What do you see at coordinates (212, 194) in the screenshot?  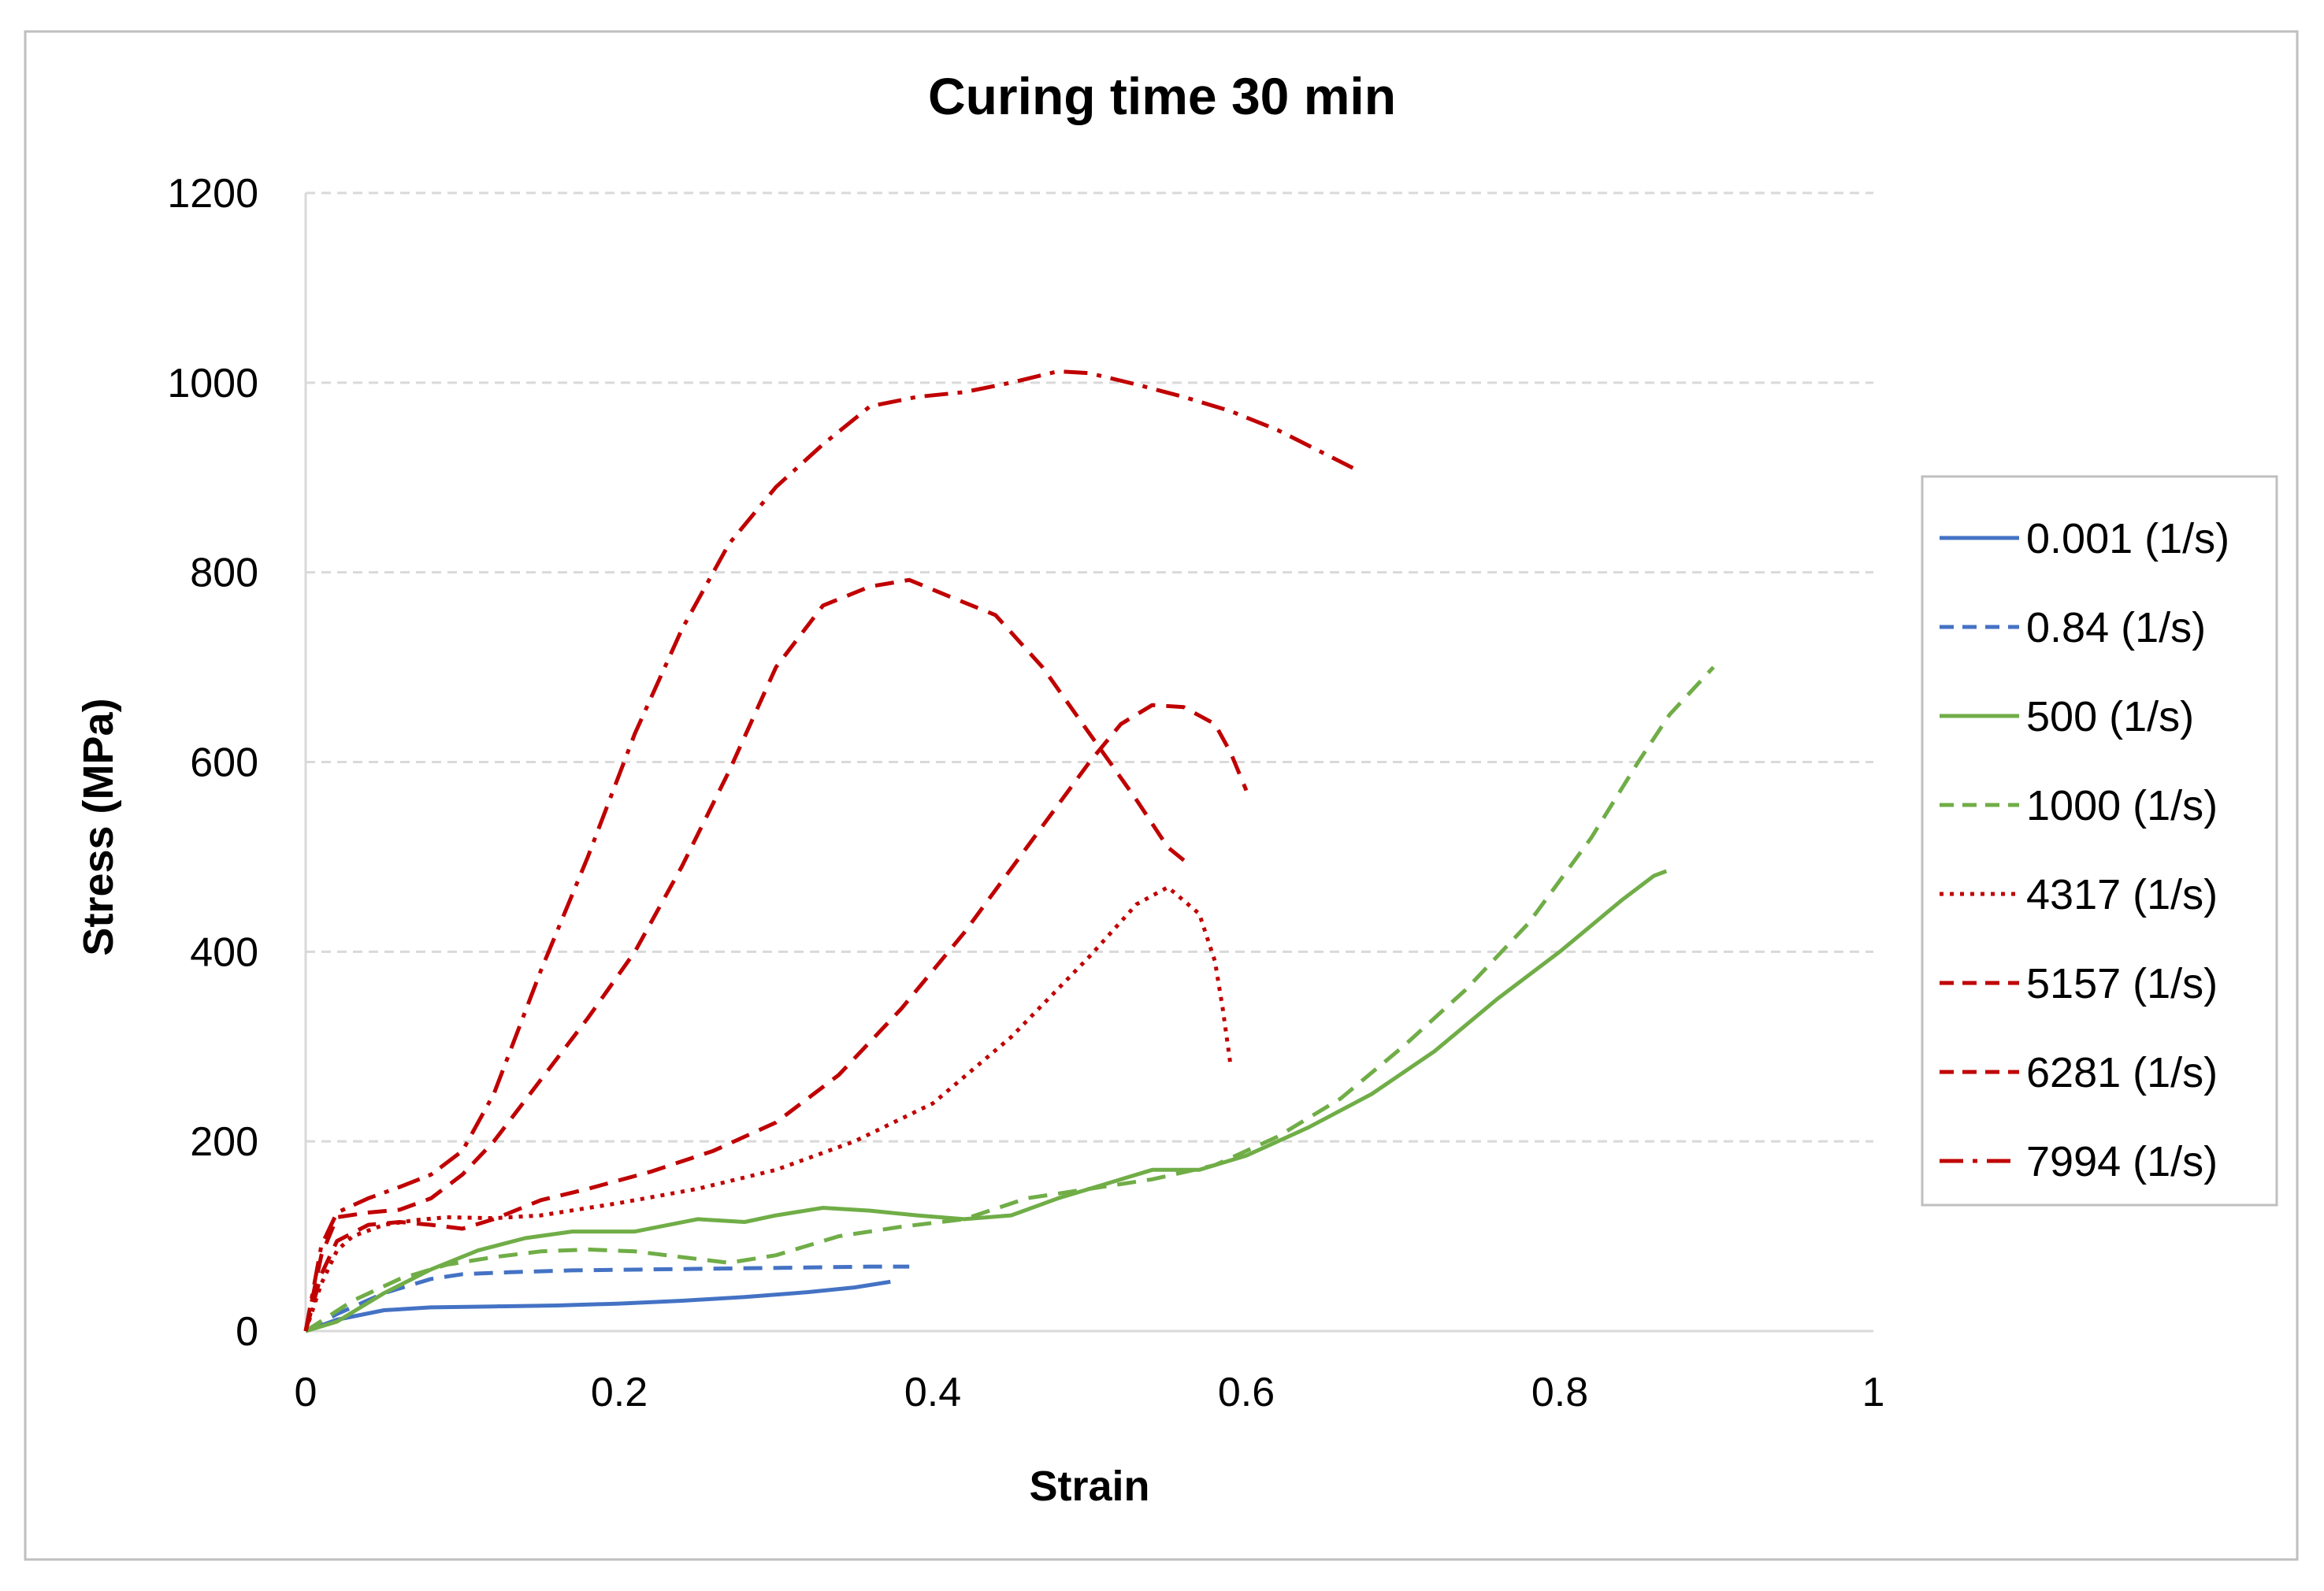 I see `y-tick-label: 1200` at bounding box center [212, 194].